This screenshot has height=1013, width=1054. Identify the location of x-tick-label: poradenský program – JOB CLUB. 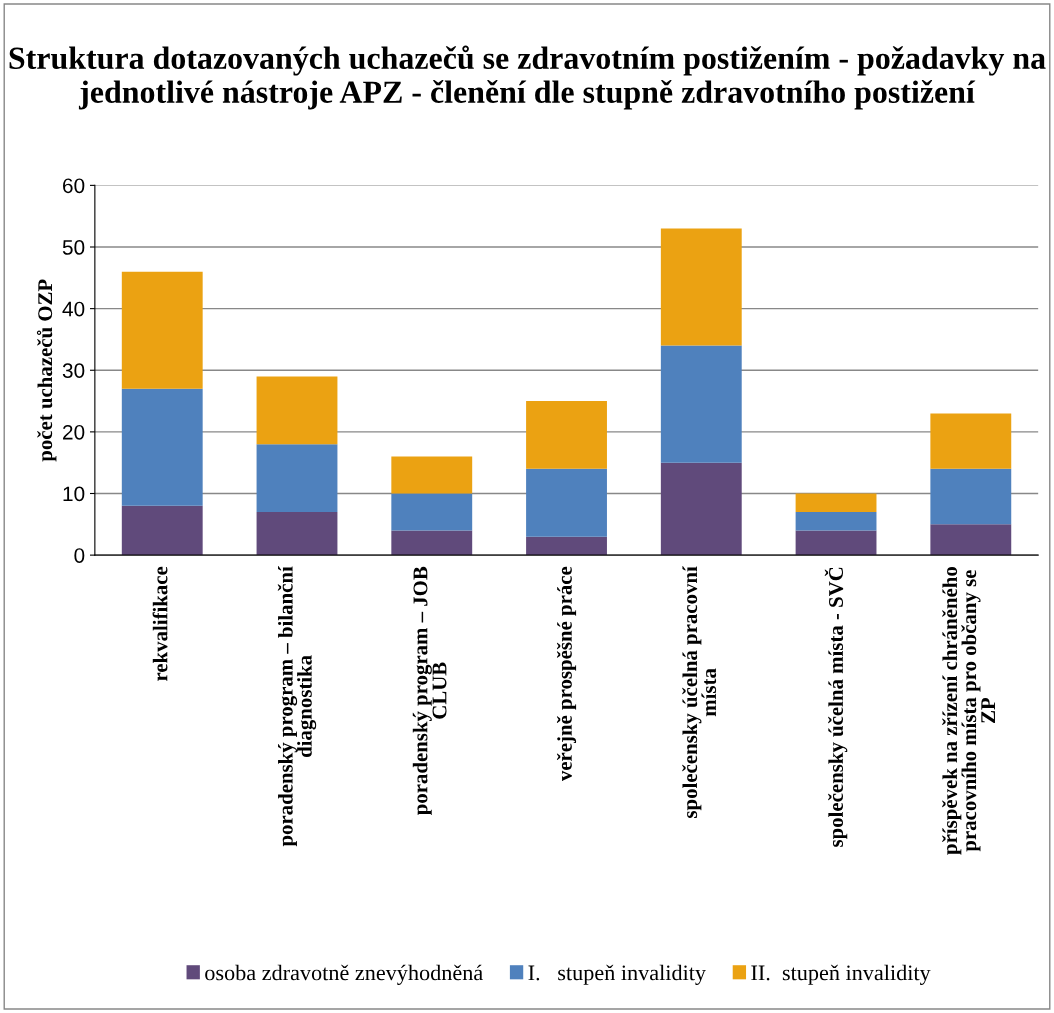
(429, 691).